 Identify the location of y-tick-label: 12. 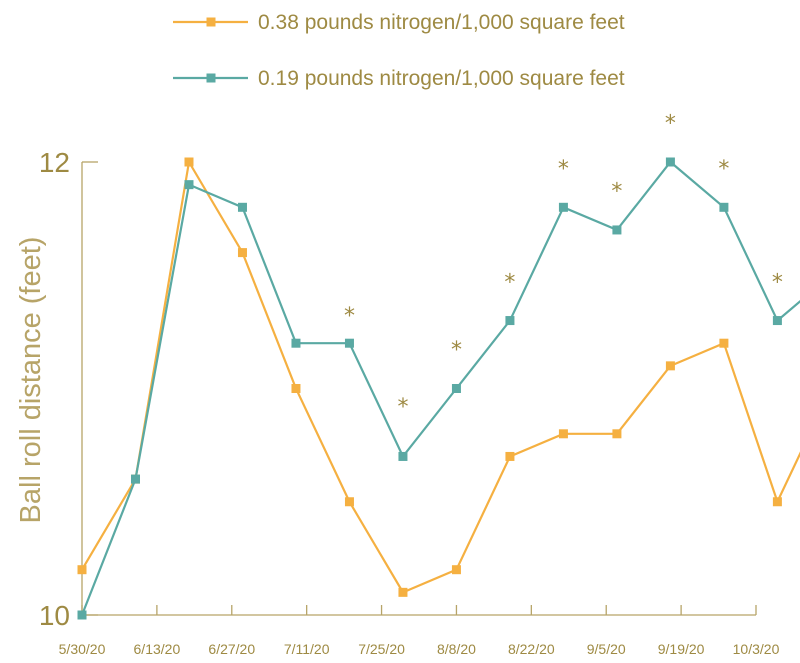
(54, 162).